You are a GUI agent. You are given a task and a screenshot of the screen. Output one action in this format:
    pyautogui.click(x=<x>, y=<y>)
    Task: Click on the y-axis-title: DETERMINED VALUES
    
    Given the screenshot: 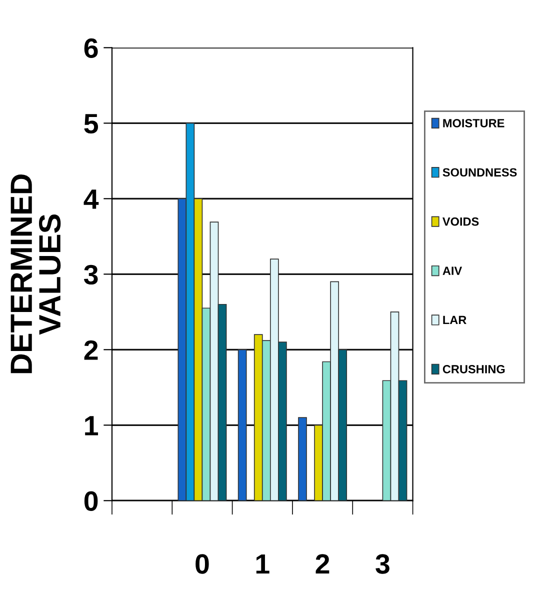 What is the action you would take?
    pyautogui.click(x=35, y=274)
    